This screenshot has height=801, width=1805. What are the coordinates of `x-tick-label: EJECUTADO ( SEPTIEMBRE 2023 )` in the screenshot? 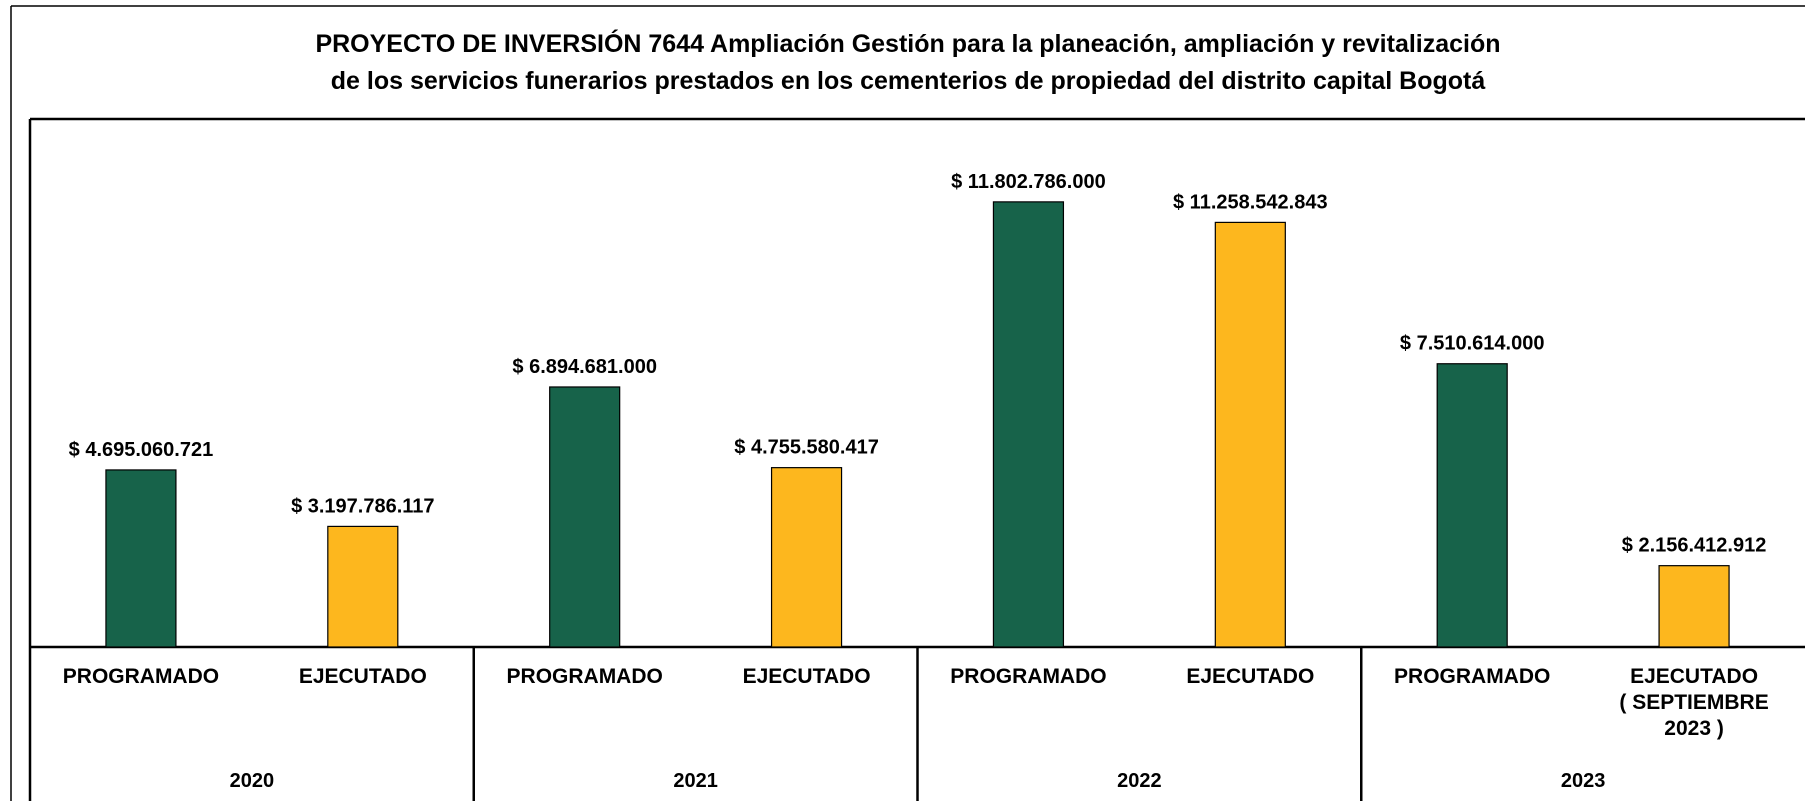 It's located at (1694, 702).